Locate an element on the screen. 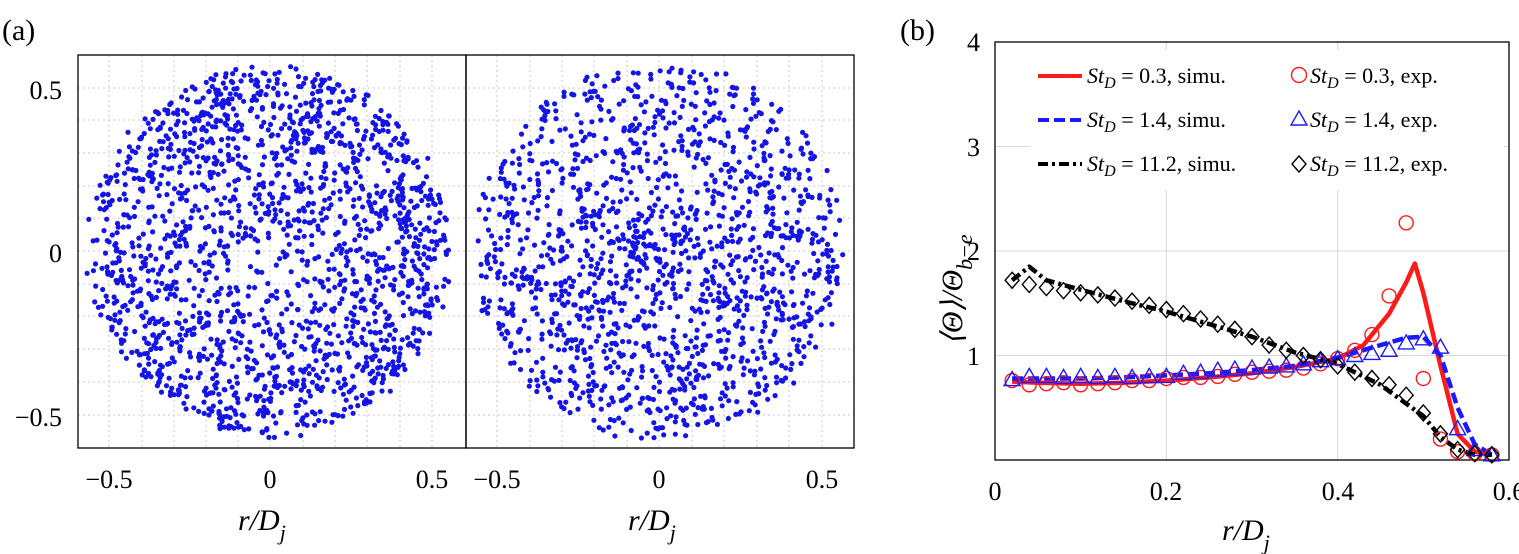 This screenshot has width=1519, height=554. marker-circle is located at coordinates (1440, 439).